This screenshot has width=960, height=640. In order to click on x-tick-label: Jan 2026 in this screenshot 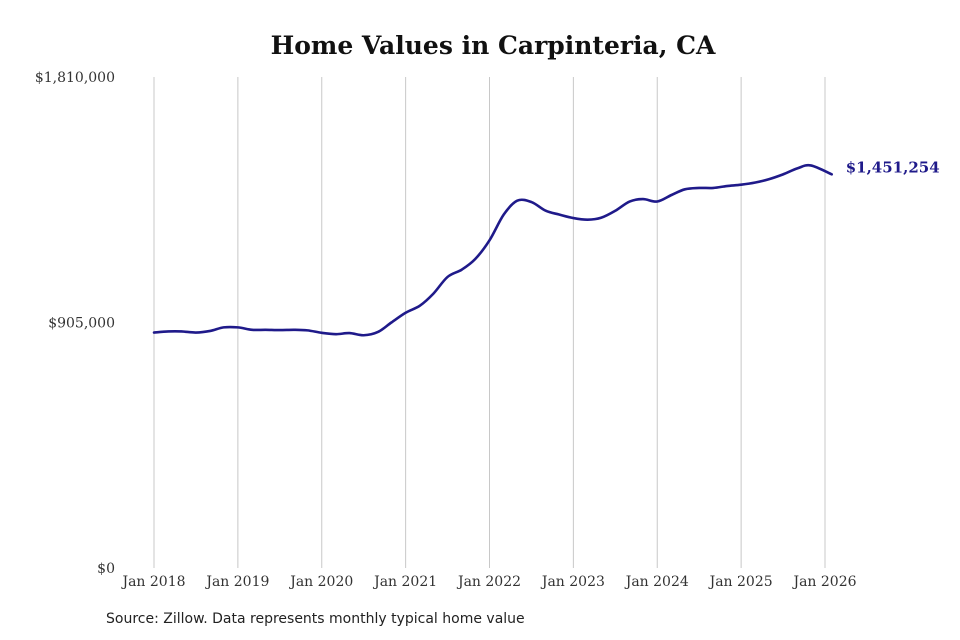, I will do `click(823, 582)`.